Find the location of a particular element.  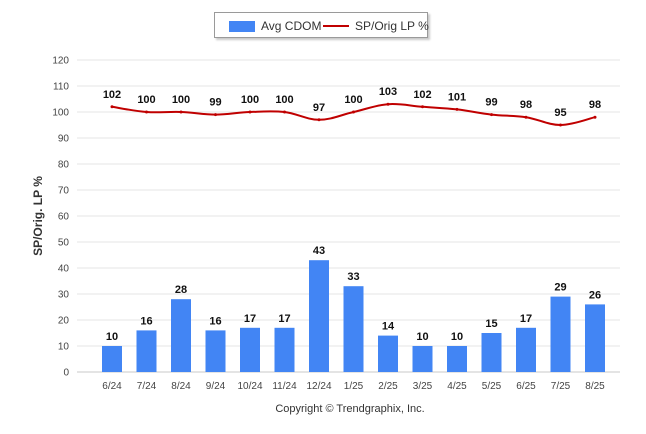

y-axis-title: SP/Orig. LP % is located at coordinates (38, 216).